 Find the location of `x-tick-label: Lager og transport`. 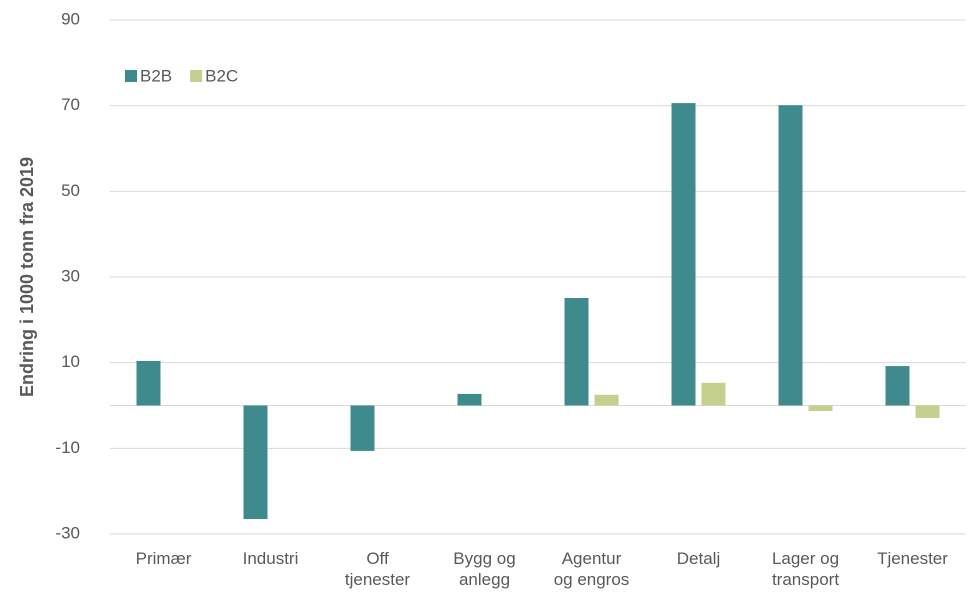

x-tick-label: Lager og transport is located at coordinates (805, 569).